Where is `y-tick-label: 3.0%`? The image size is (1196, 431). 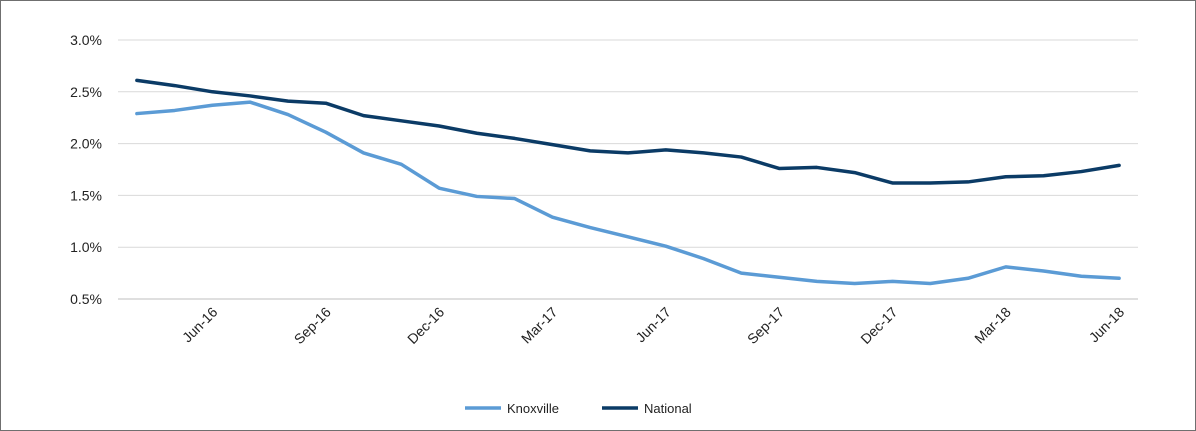 y-tick-label: 3.0% is located at coordinates (86, 40).